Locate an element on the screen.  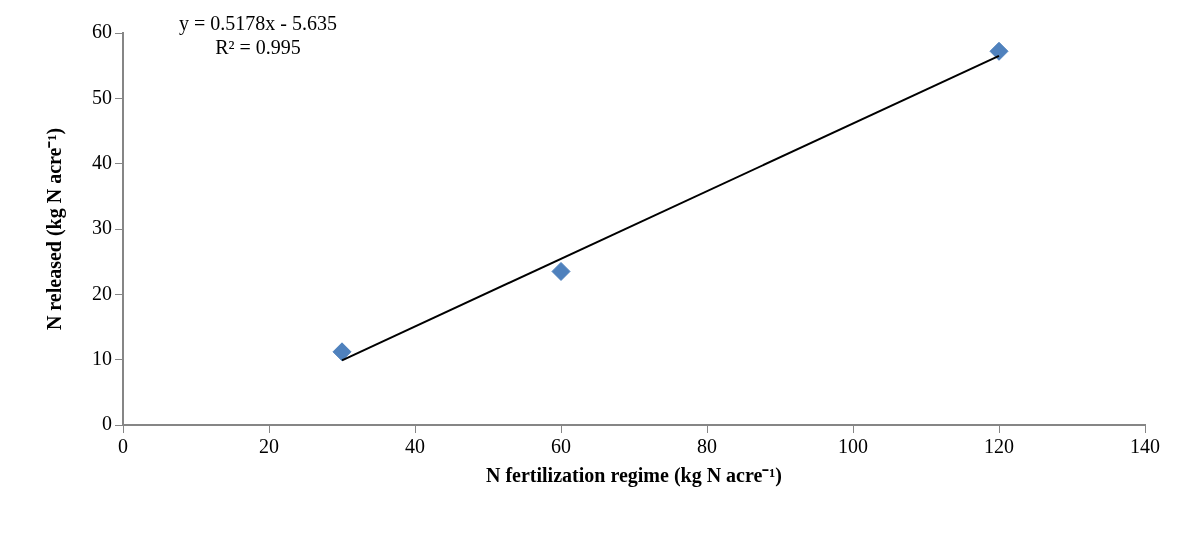
annotation: y = 0.5178x - 5.635 is located at coordinates (258, 24).